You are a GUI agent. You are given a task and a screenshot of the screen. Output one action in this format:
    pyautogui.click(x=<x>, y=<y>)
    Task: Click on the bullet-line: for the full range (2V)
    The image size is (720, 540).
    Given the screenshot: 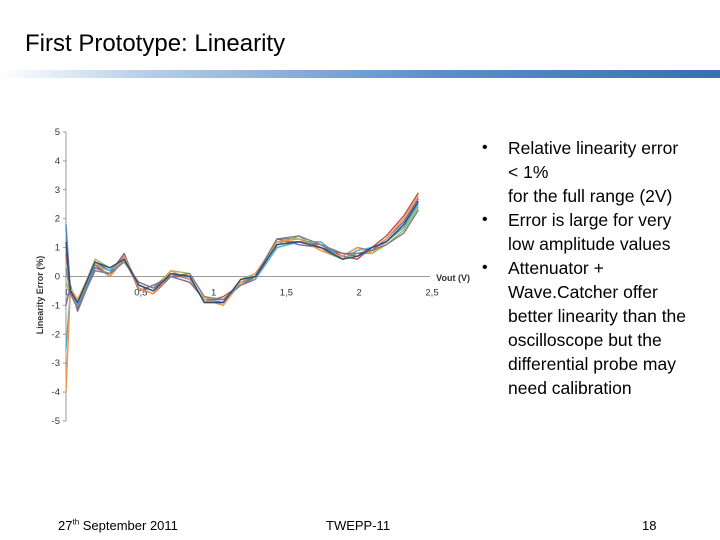 What is the action you would take?
    pyautogui.click(x=590, y=196)
    